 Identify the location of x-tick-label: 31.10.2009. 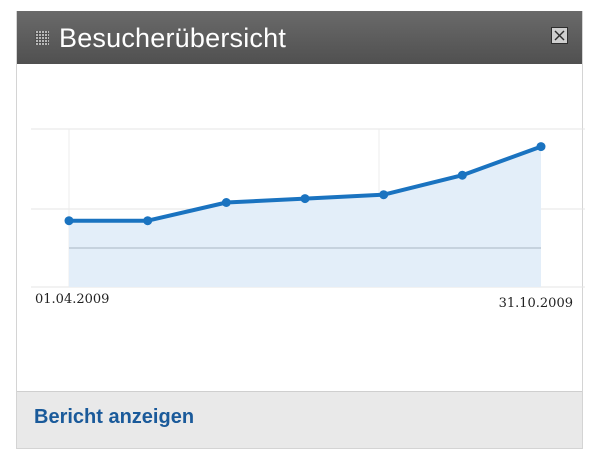
(536, 303).